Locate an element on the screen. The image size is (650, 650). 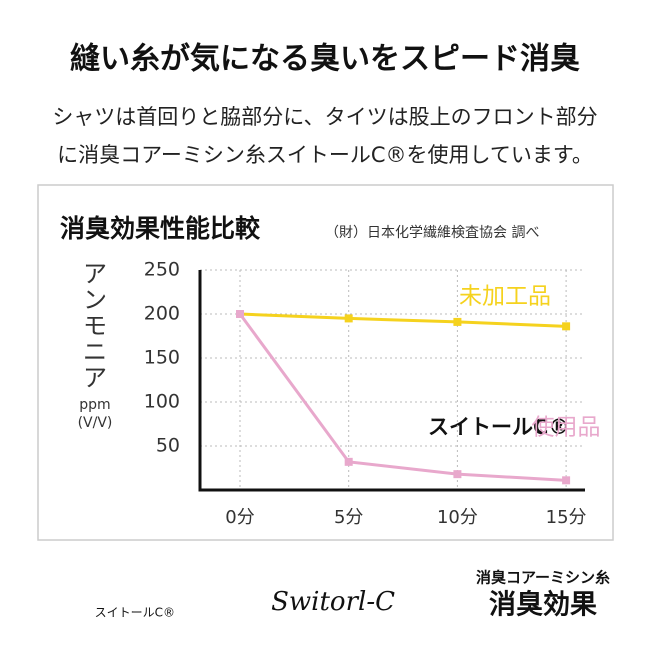
body-line: に消臭コアーミシン糸スイトールC®を使用しています。 is located at coordinates (325, 155).